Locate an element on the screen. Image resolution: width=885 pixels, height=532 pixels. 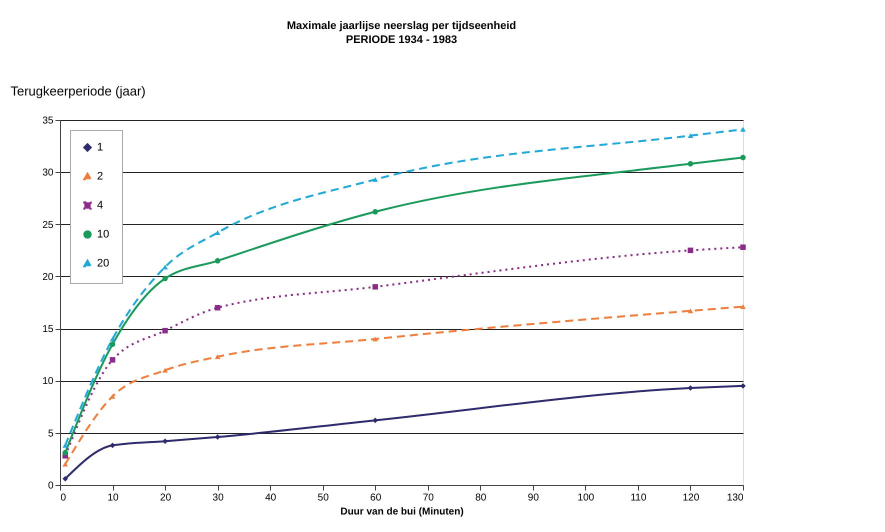
chart-subtitle: PERIODE 1934 - 1983 is located at coordinates (402, 40).